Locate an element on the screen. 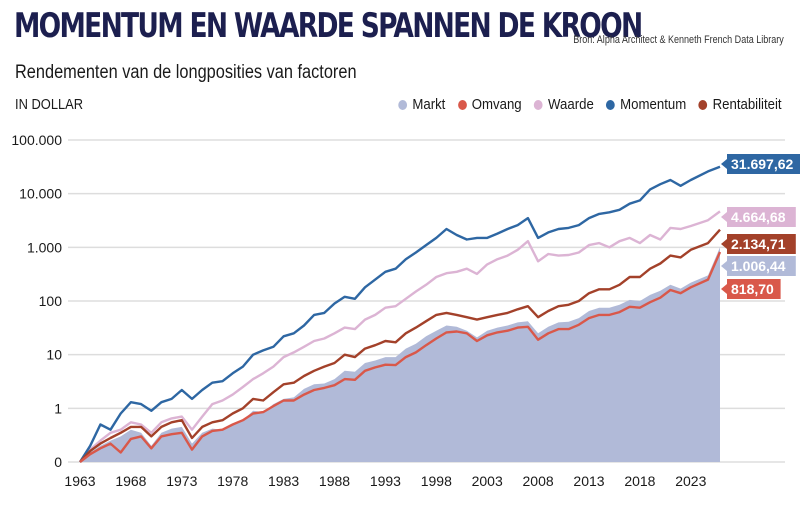 The height and width of the screenshot is (520, 800). legend-item-markt: Markt is located at coordinates (422, 104).